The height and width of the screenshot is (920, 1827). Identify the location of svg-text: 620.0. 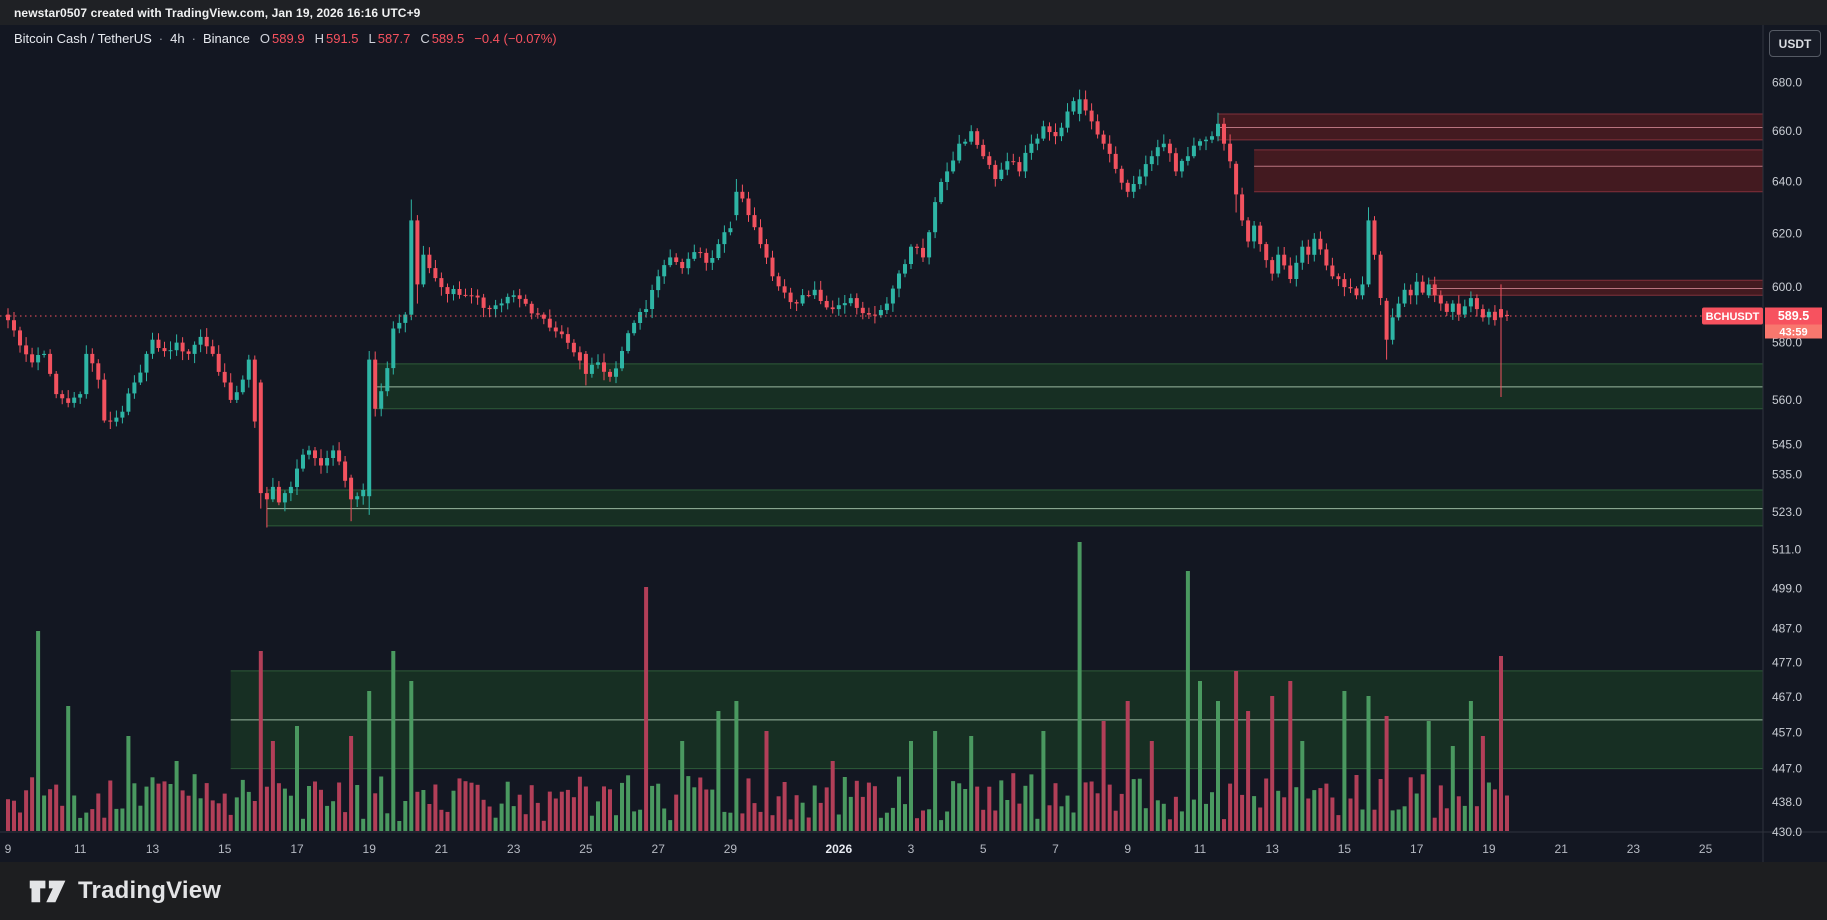
(1787, 234).